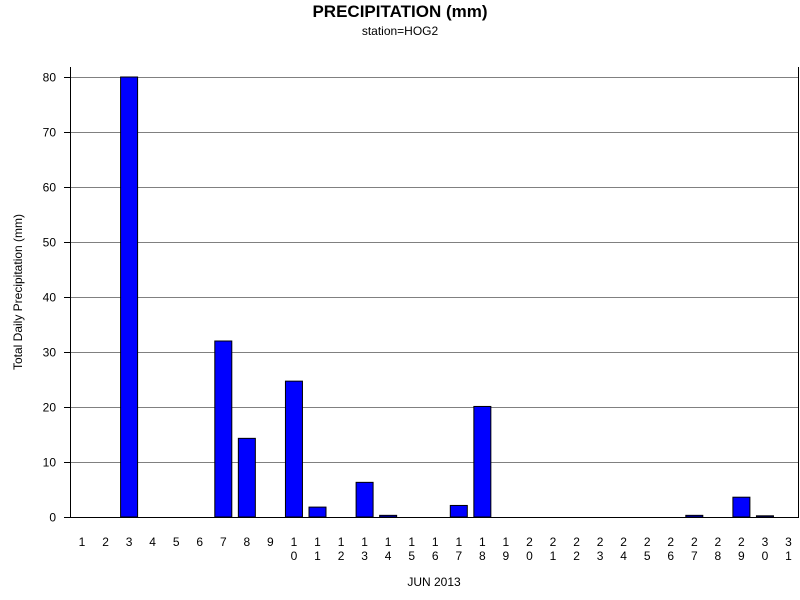 The width and height of the screenshot is (800, 600). I want to click on x-tick-label: 1, so click(82, 542).